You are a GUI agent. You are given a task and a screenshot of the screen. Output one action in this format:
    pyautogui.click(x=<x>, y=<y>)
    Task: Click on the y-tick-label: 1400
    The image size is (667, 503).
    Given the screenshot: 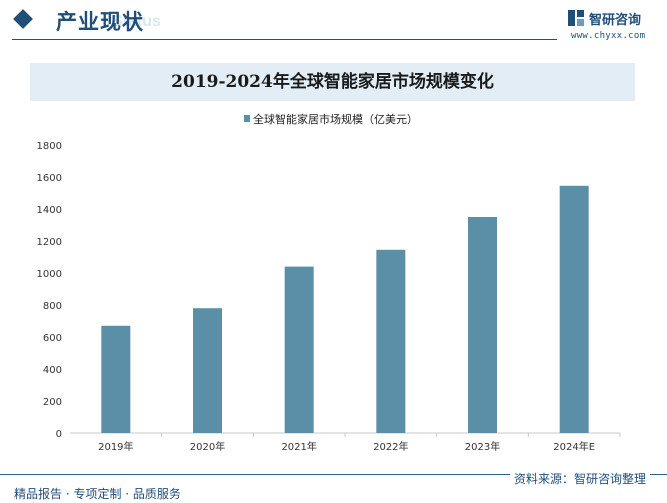 What is the action you would take?
    pyautogui.click(x=49, y=210)
    